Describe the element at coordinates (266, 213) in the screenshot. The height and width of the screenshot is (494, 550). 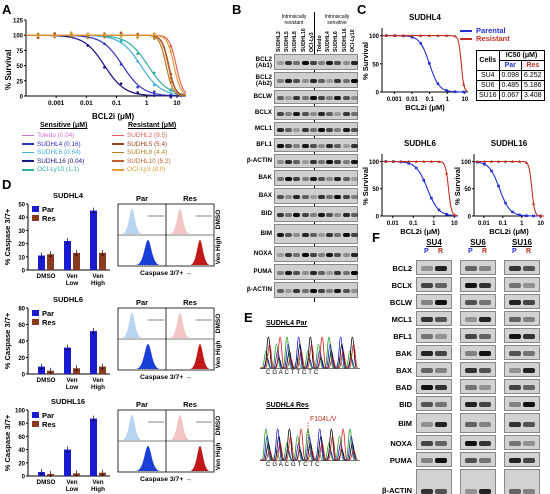
I see `blot-row-label: BID` at that location.